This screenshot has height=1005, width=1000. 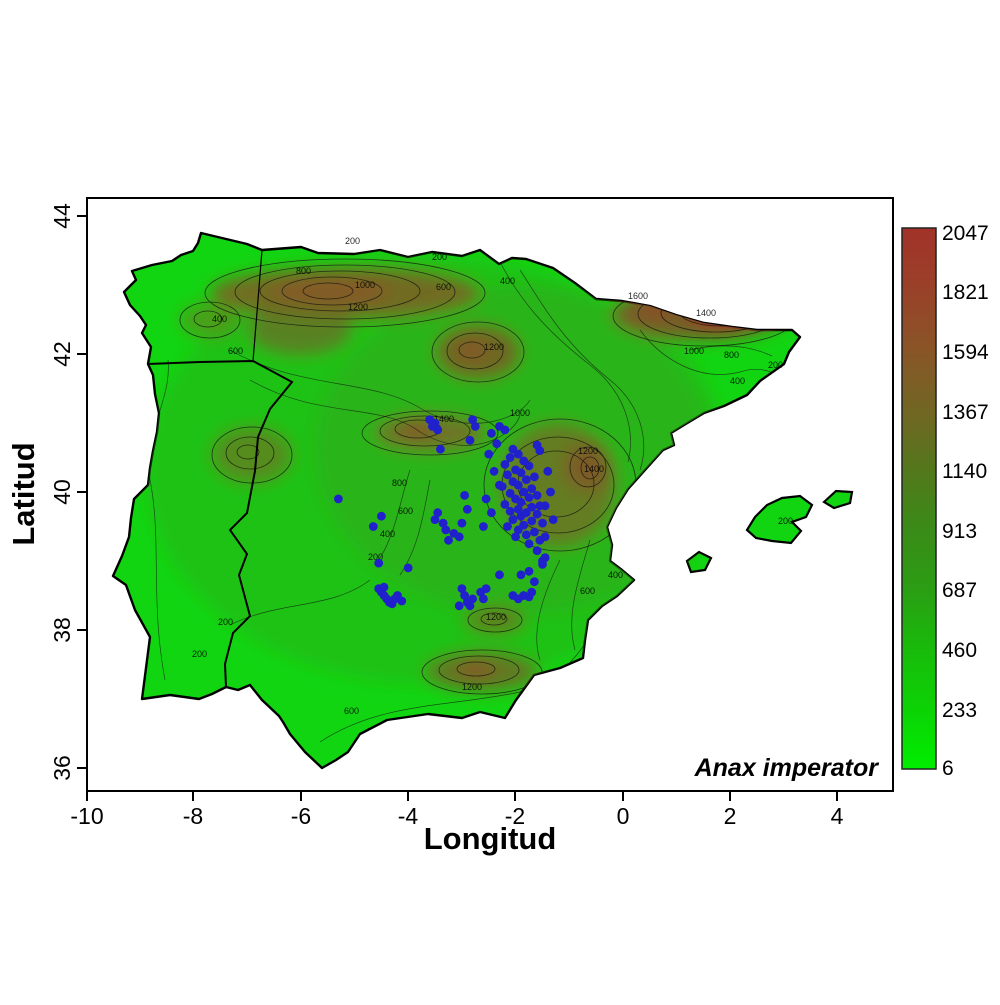 I want to click on x-tick-label: -10, so click(x=86, y=816).